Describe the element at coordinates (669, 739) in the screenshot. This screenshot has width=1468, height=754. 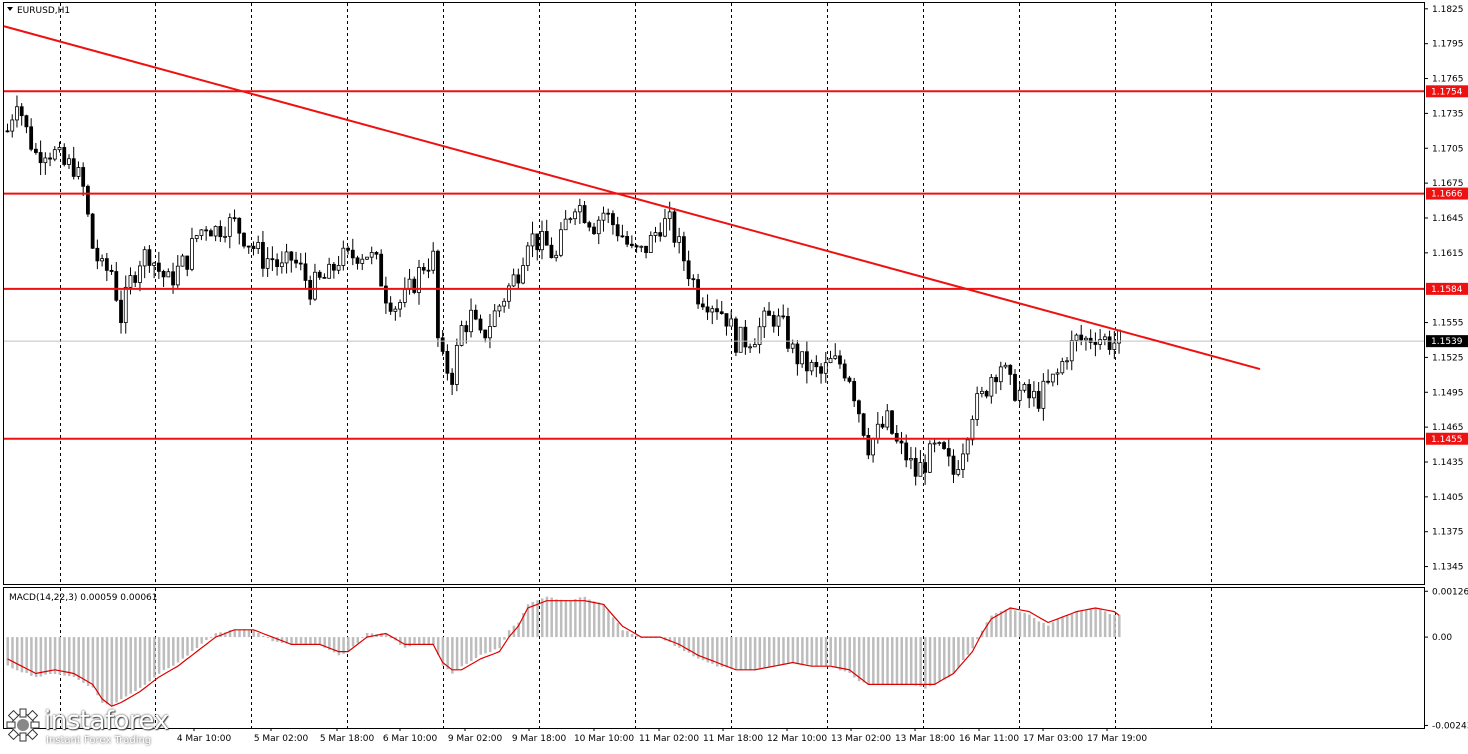
I see `time-tick-label: 11 Mar 02:00` at that location.